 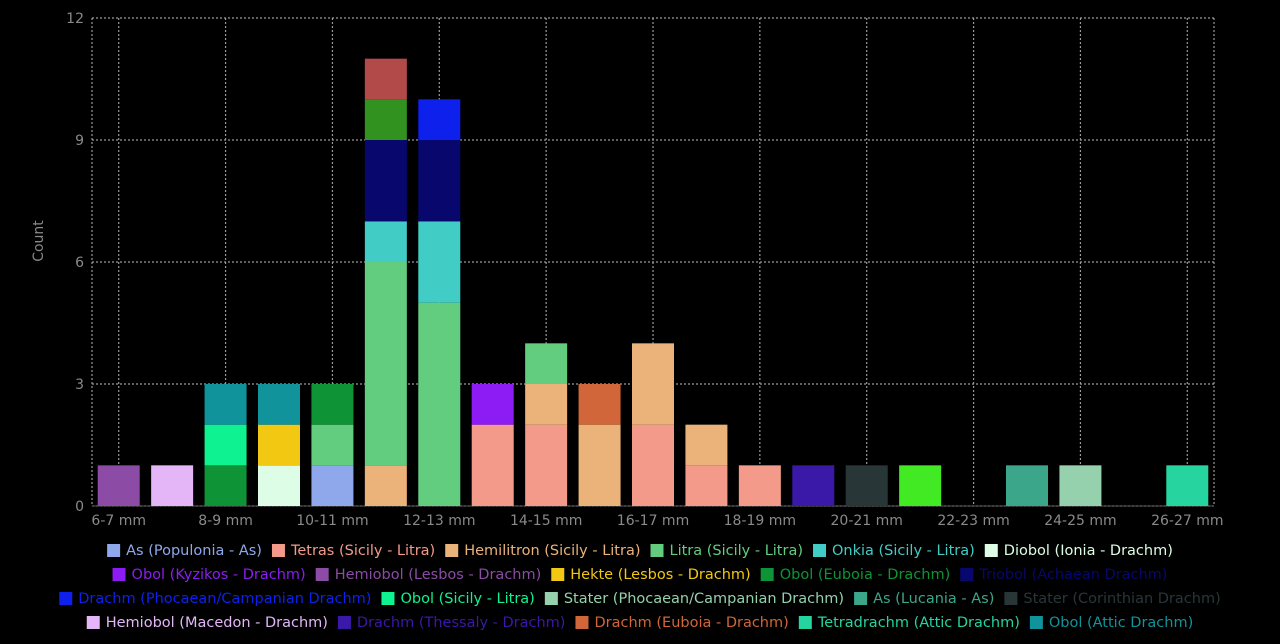 What do you see at coordinates (653, 521) in the screenshot?
I see `x-tick-label: 16-17 mm` at bounding box center [653, 521].